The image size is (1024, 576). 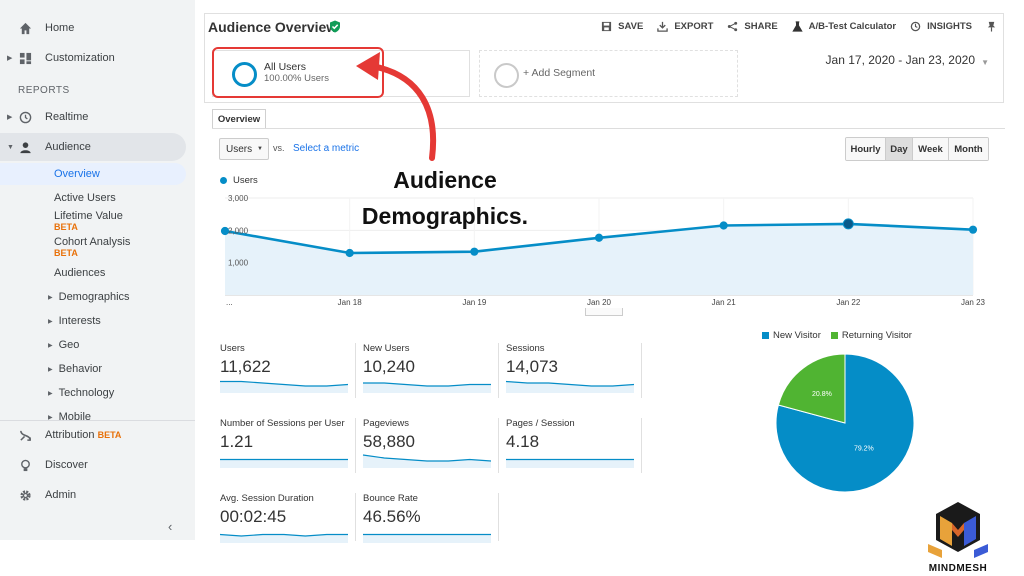 I want to click on scorecard: Pageviews 58,880, so click(x=427, y=446).